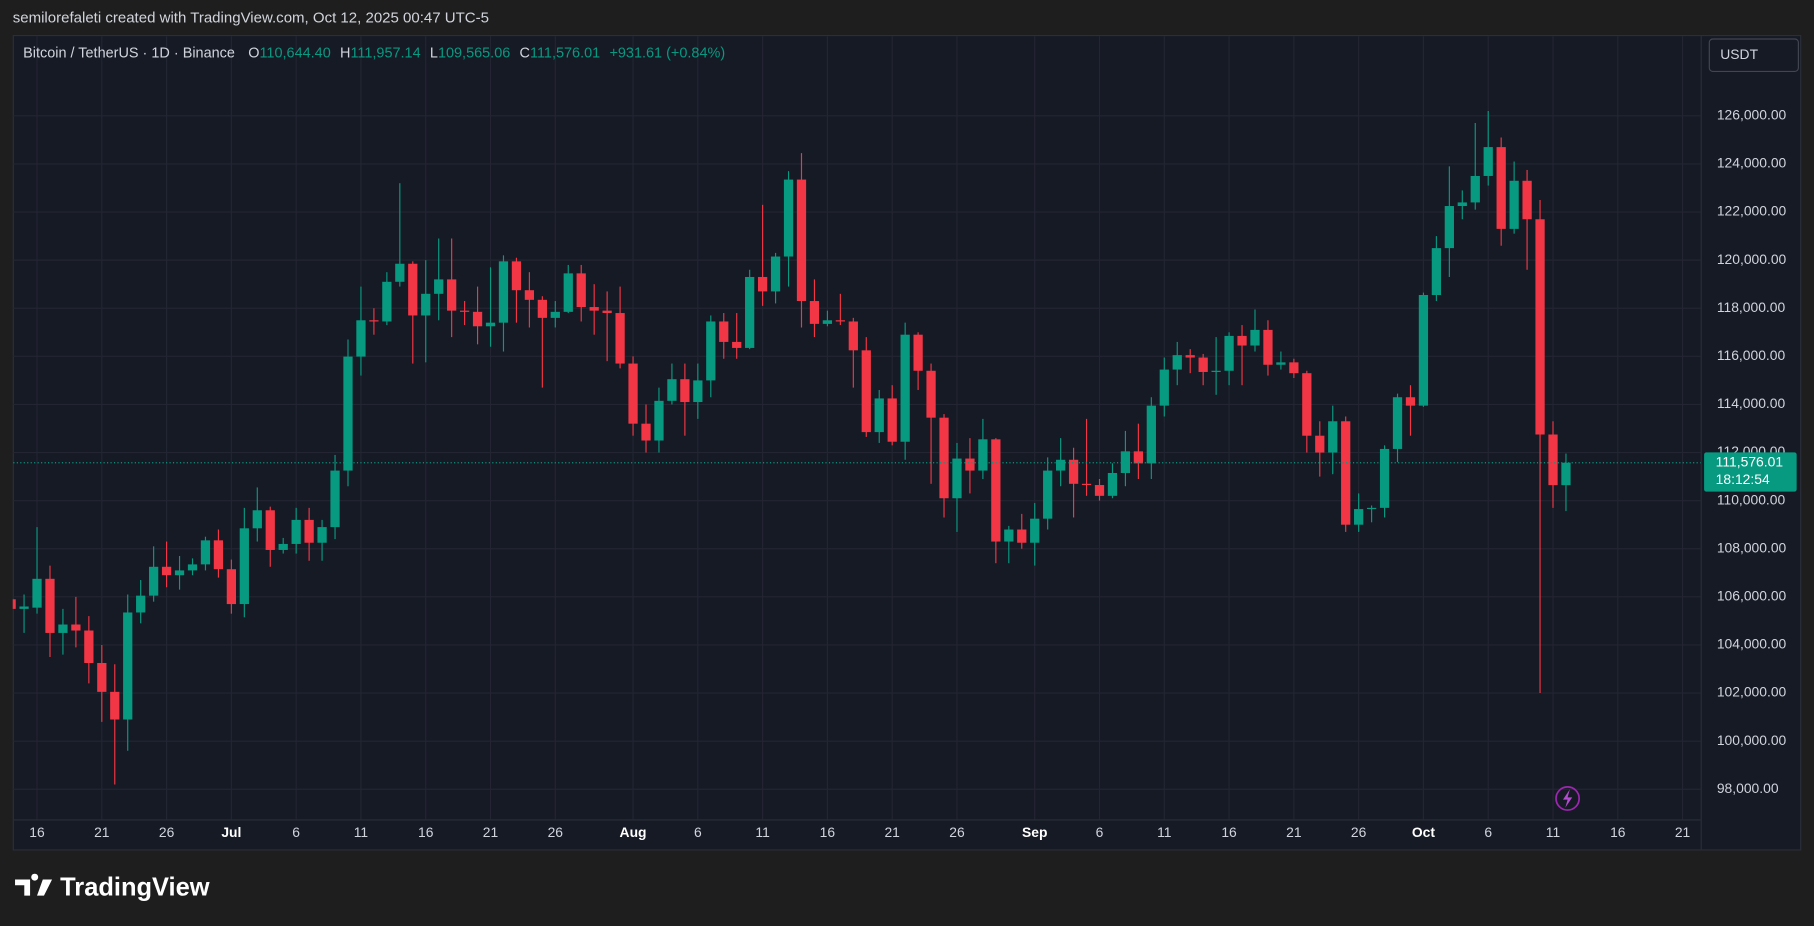 The width and height of the screenshot is (1814, 926). What do you see at coordinates (1739, 54) in the screenshot?
I see `currency: USDT` at bounding box center [1739, 54].